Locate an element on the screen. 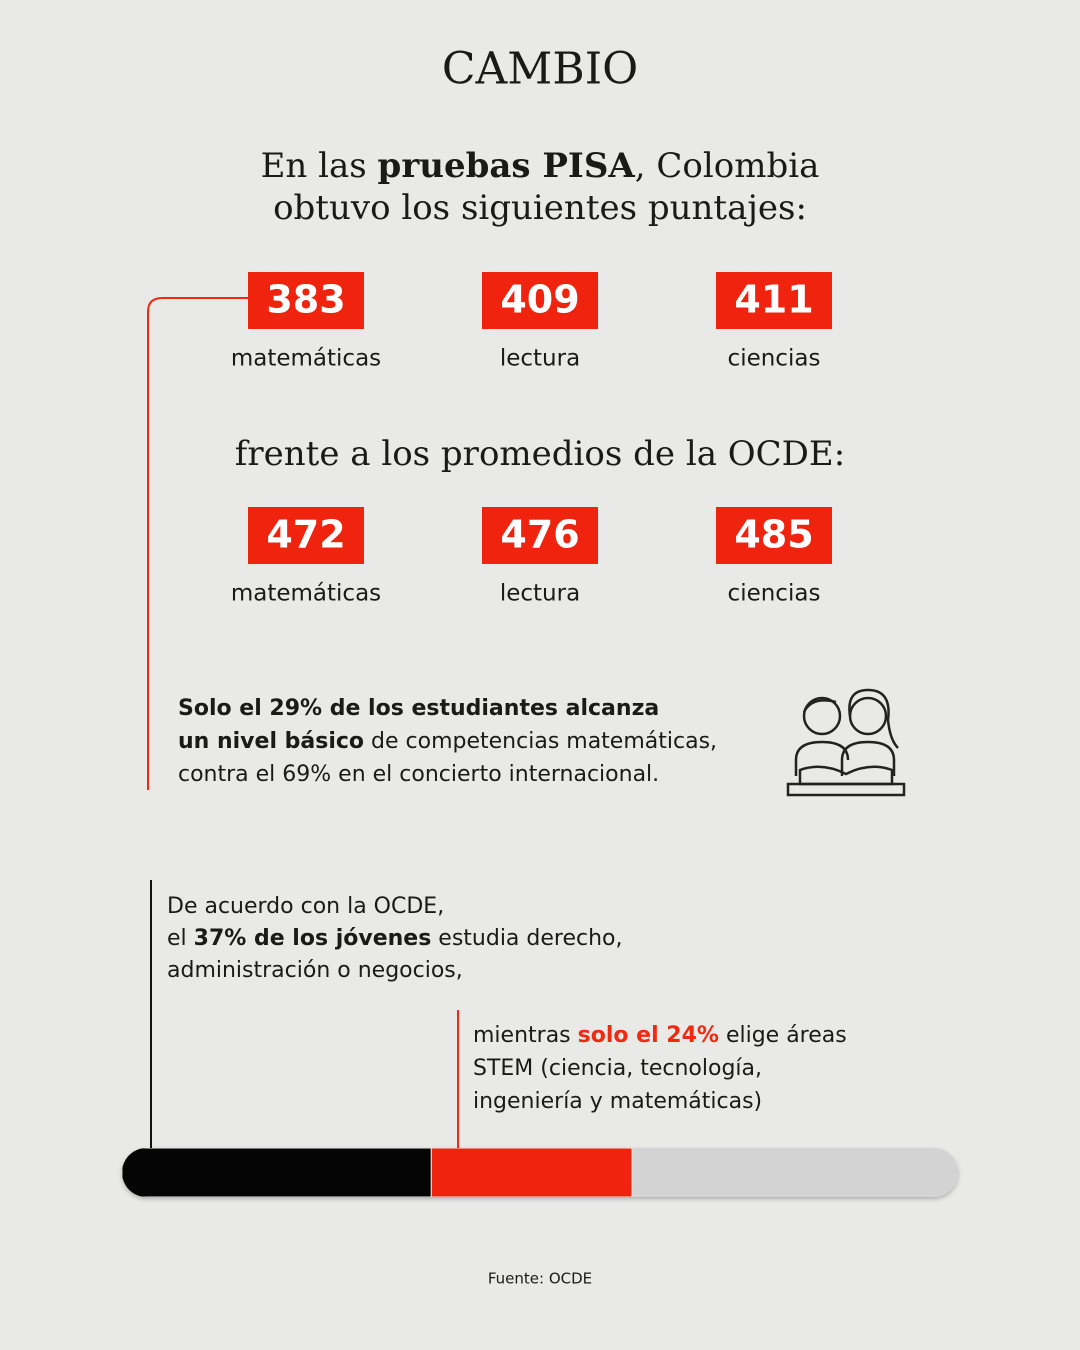 The width and height of the screenshot is (1080, 1350). text-line: el 37% de los jóvenes estudia derecho, is located at coordinates (395, 938).